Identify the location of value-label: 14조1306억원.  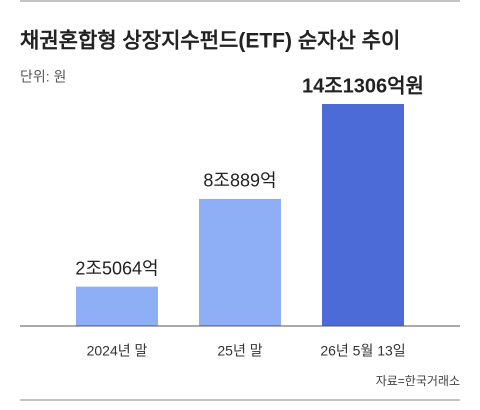
(363, 85).